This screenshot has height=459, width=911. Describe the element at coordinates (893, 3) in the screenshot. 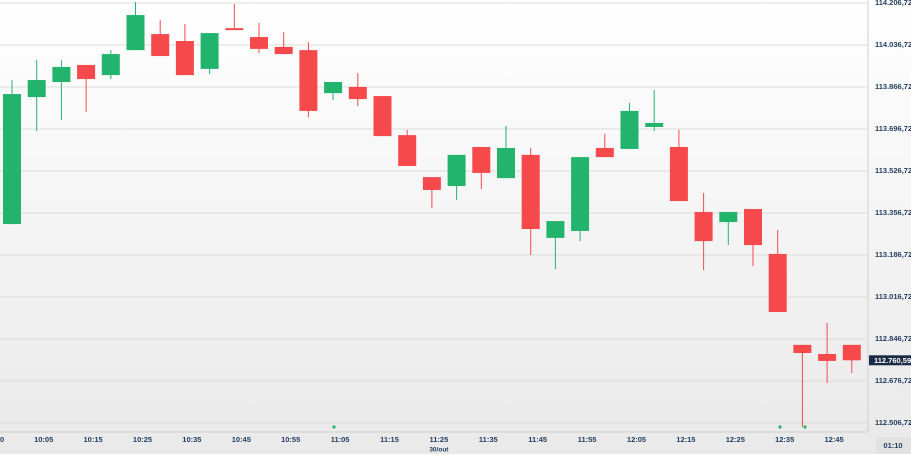

I see `y-tick-label: 114.206,72` at that location.